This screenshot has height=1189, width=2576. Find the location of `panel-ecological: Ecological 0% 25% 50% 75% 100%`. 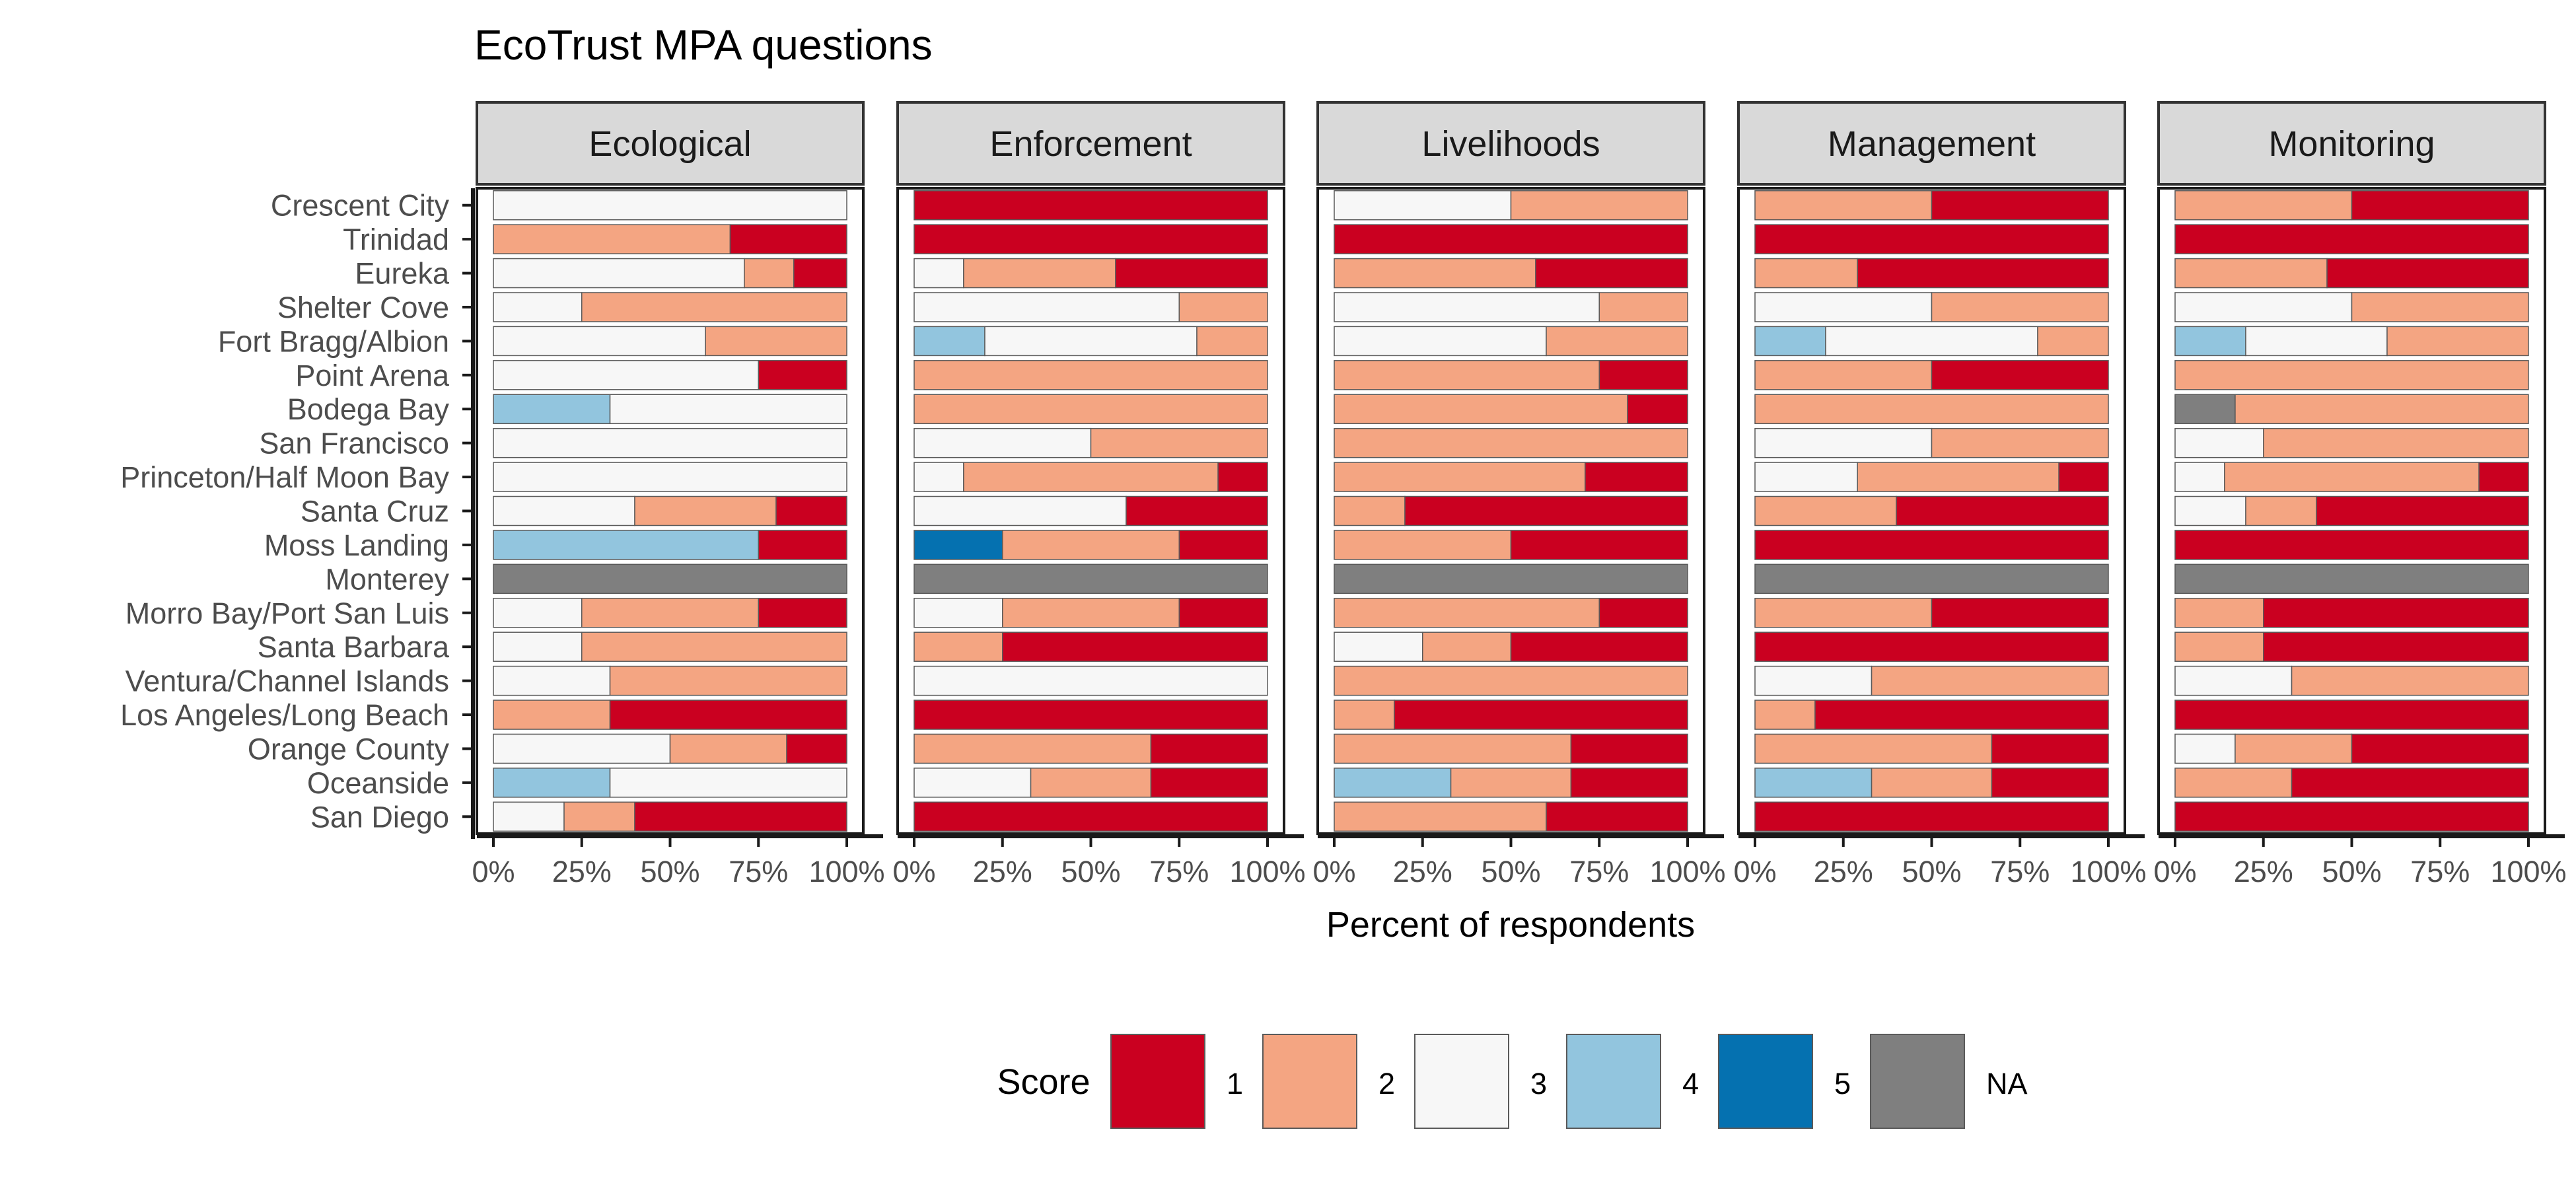

panel-ecological: Ecological 0% 25% 50% 75% 100% is located at coordinates (679, 494).